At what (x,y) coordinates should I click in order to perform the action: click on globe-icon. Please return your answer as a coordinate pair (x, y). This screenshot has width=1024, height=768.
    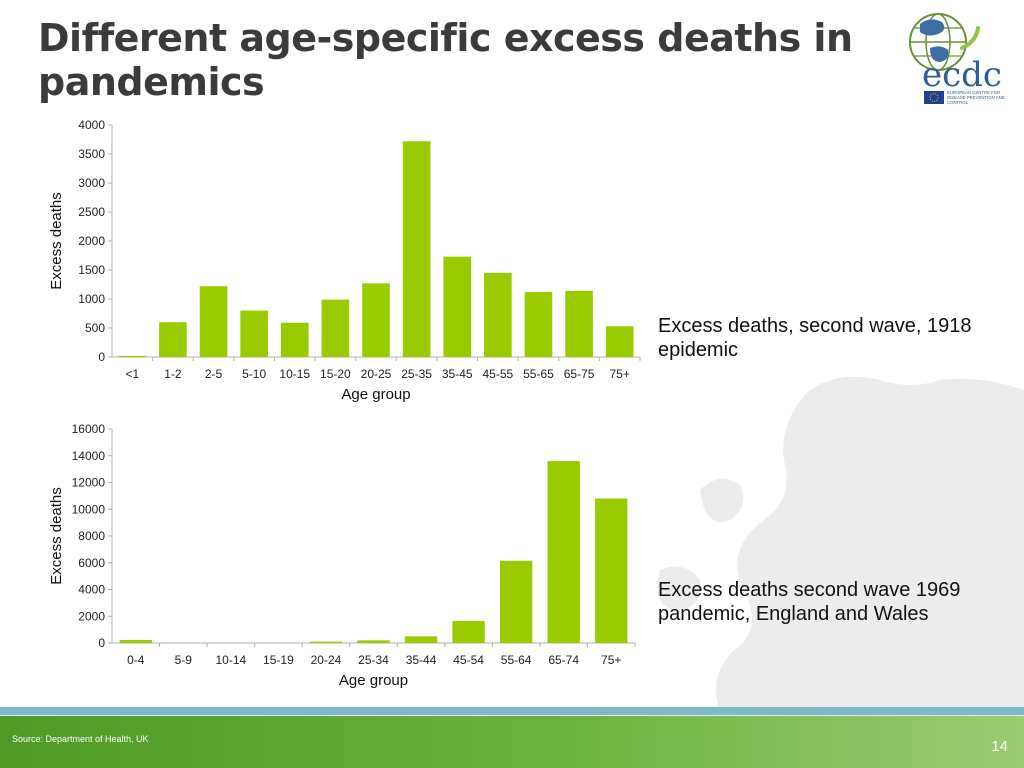
    Looking at the image, I should click on (944, 42).